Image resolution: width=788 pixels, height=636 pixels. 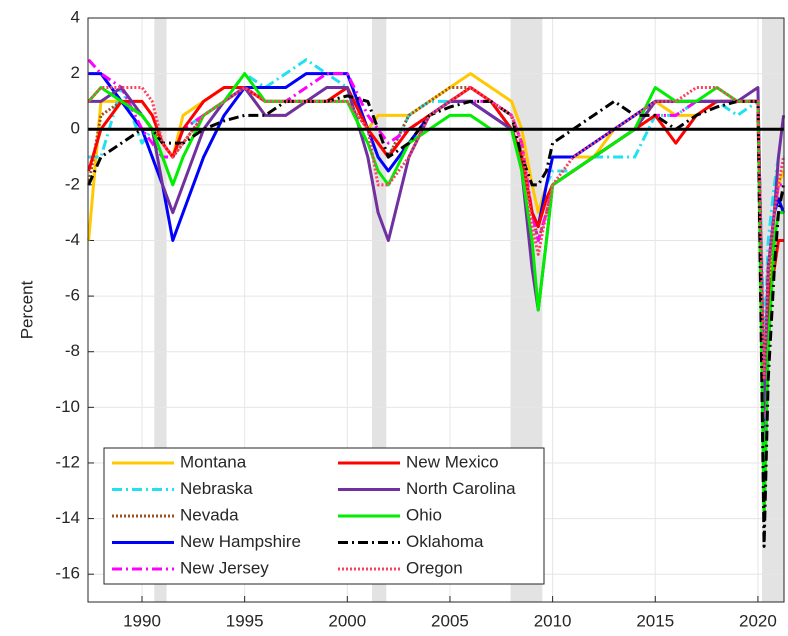 I want to click on y-tick-label: -8, so click(x=72, y=350).